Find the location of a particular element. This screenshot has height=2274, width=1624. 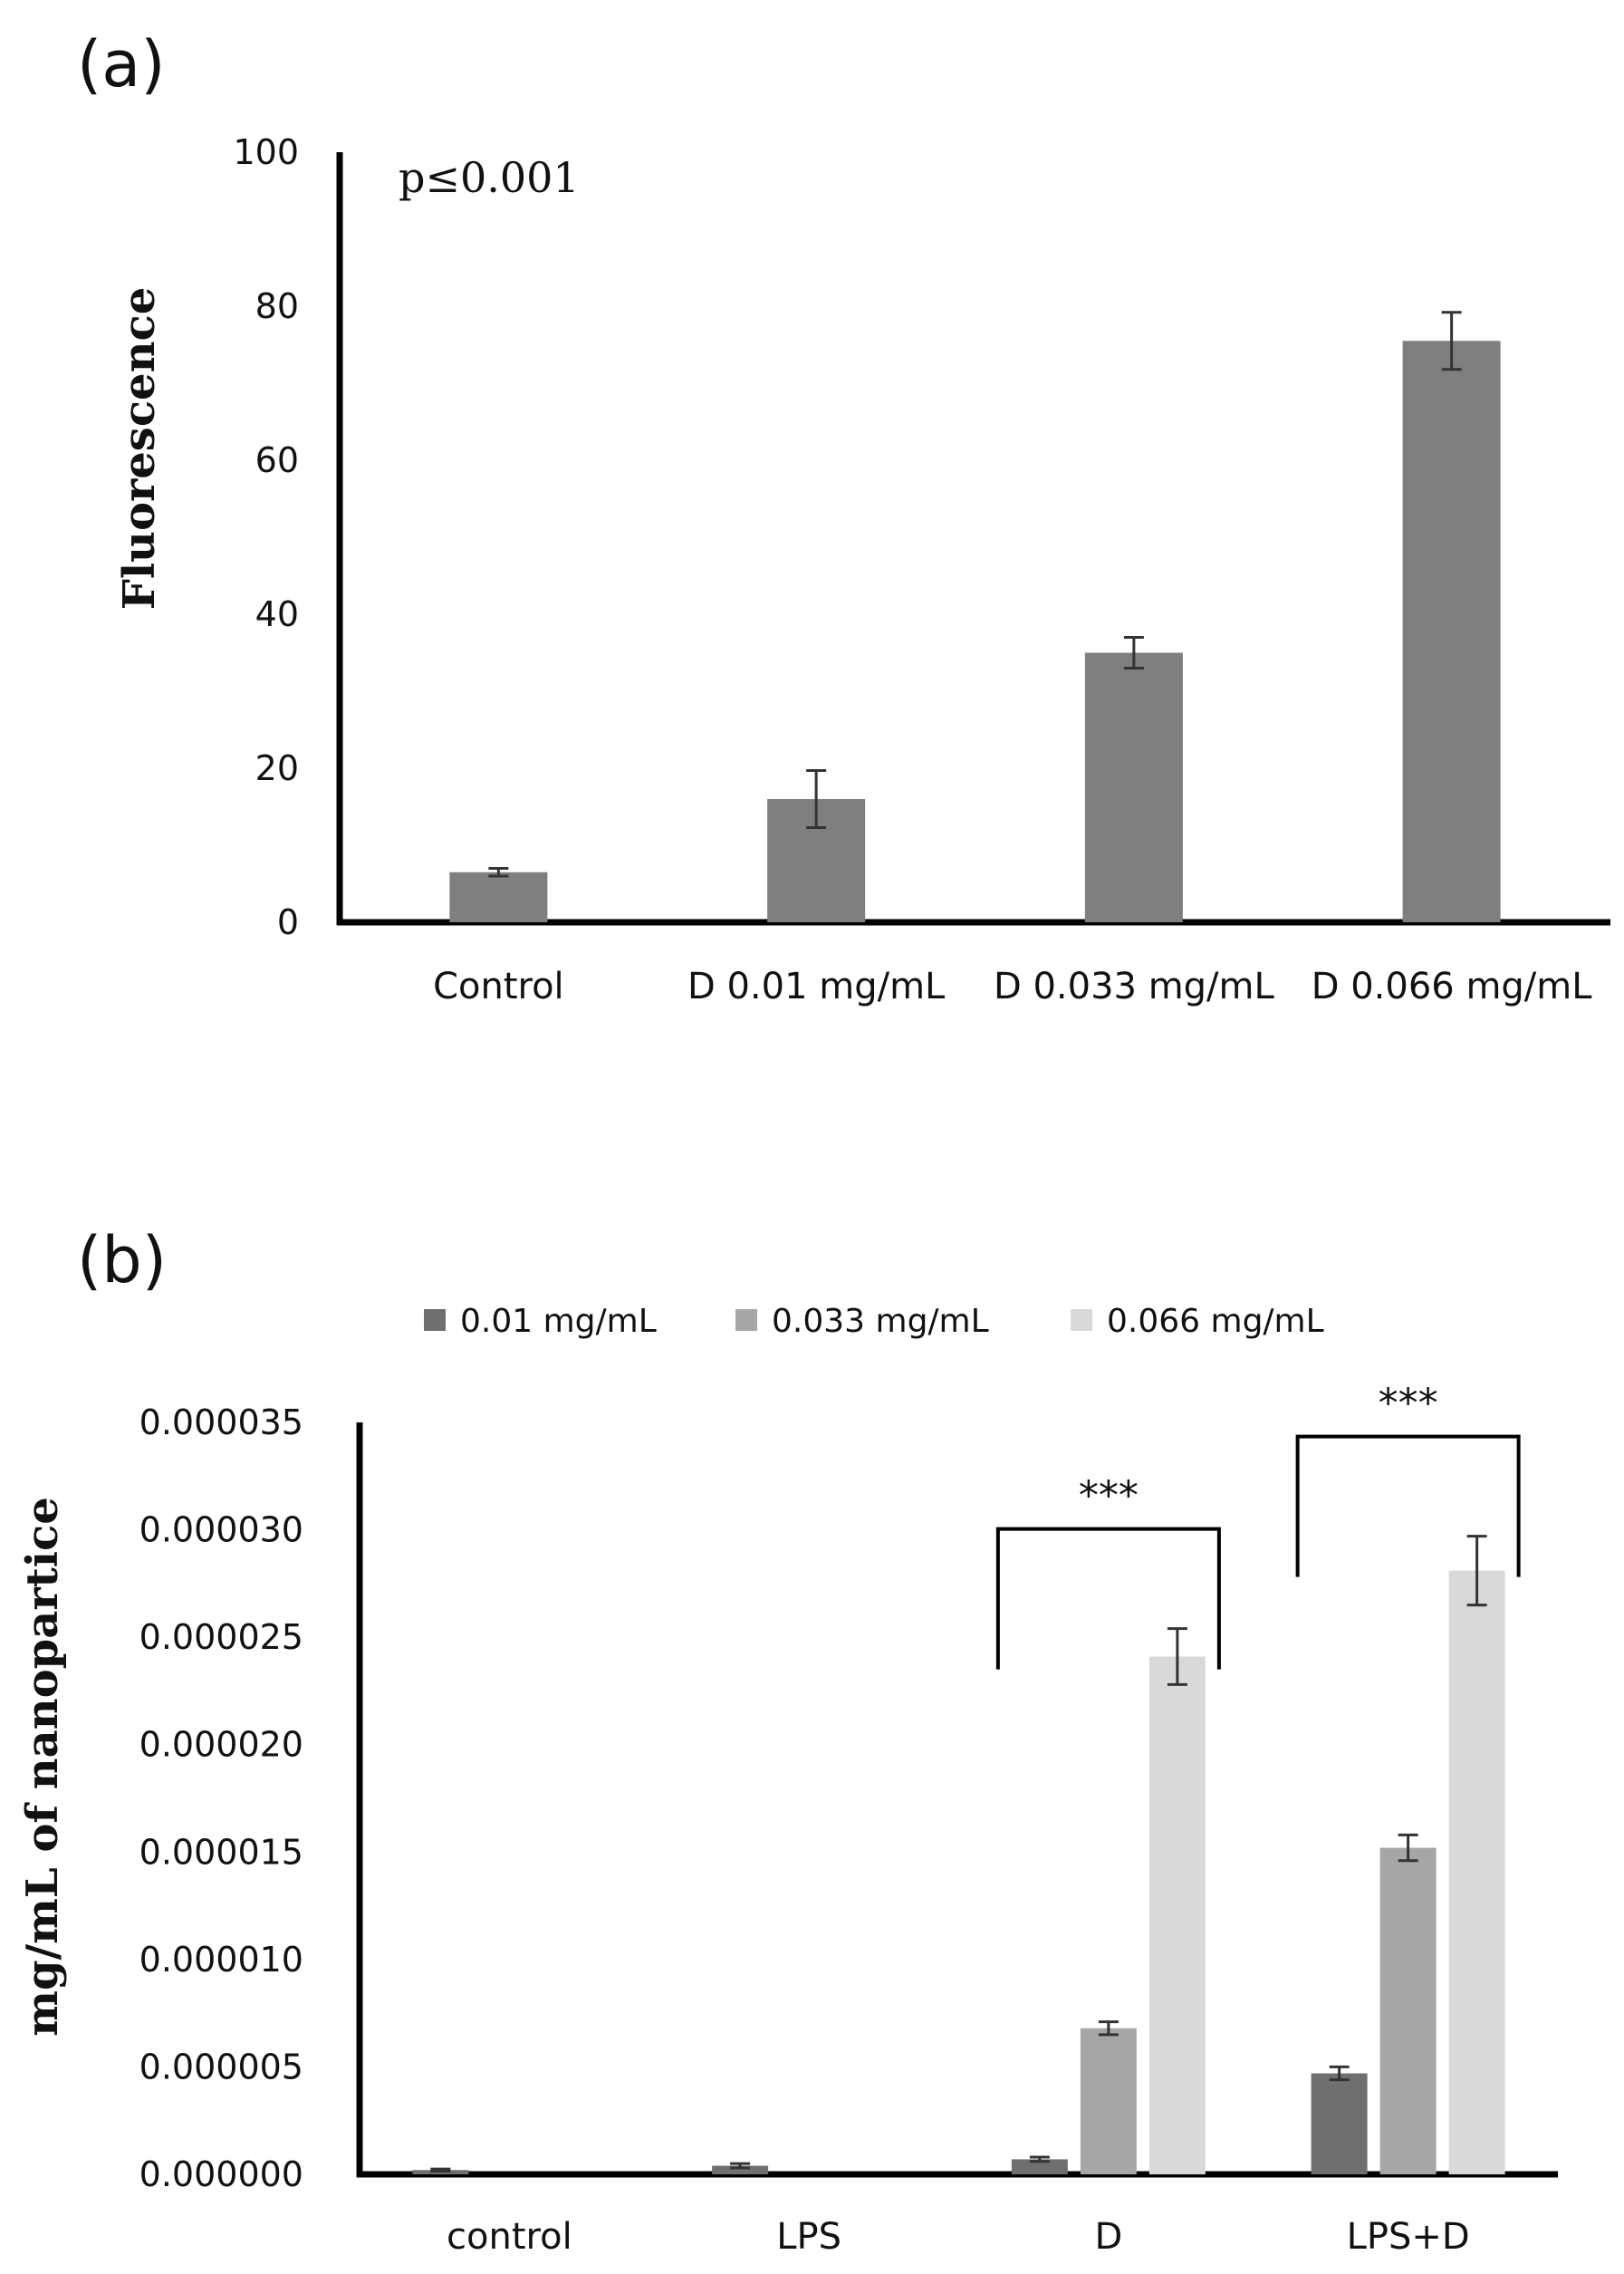

panel-a-label: (a) is located at coordinates (121, 64).